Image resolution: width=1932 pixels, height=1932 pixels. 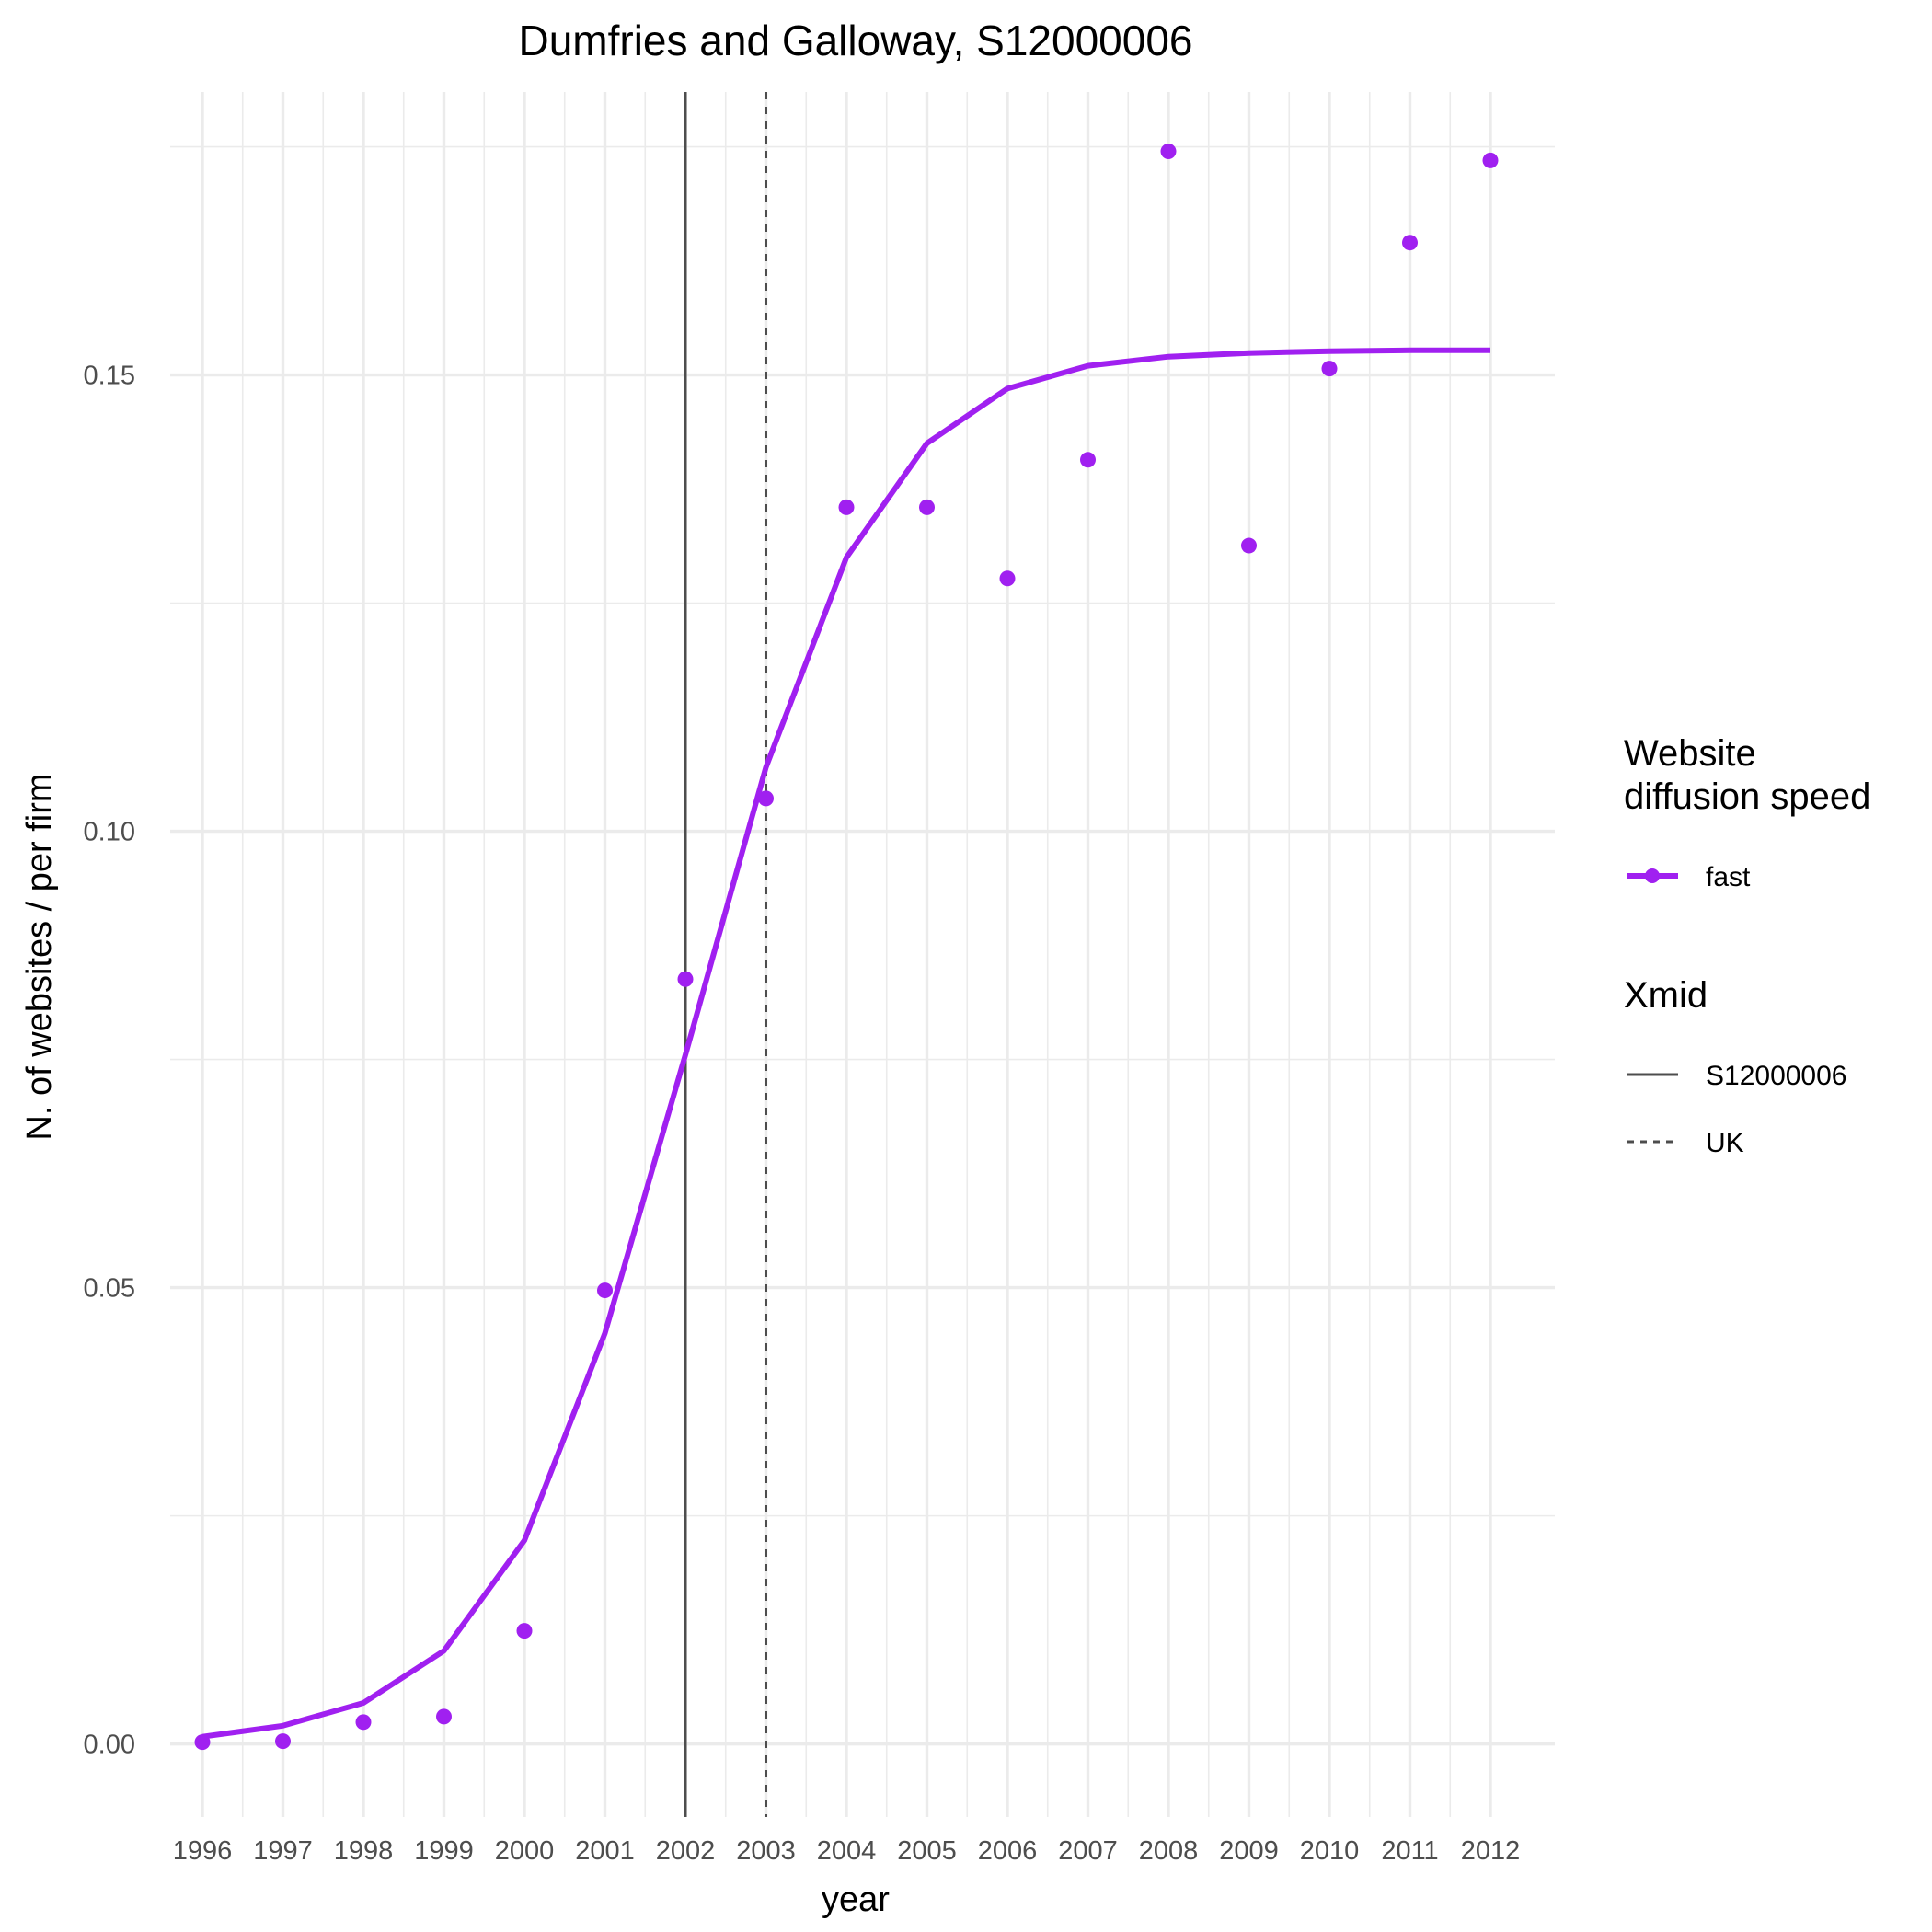 What do you see at coordinates (203, 1851) in the screenshot?
I see `x-tick-label: 1996` at bounding box center [203, 1851].